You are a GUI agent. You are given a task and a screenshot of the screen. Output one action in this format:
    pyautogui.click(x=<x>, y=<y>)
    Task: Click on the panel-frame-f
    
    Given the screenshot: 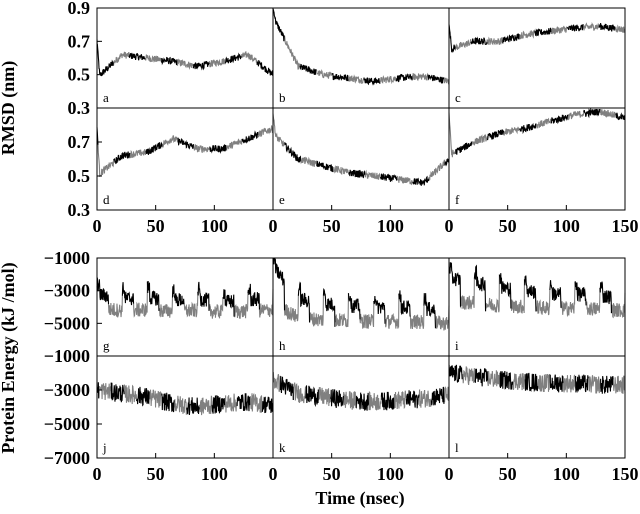 What is the action you would take?
    pyautogui.click(x=537, y=159)
    